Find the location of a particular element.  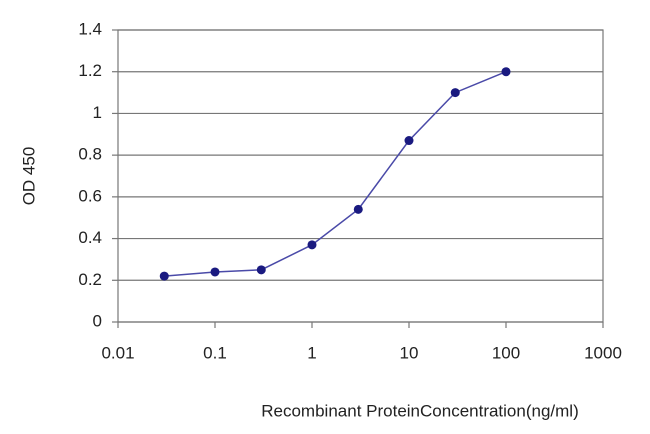

y-tick-label: 0.2 is located at coordinates (90, 279).